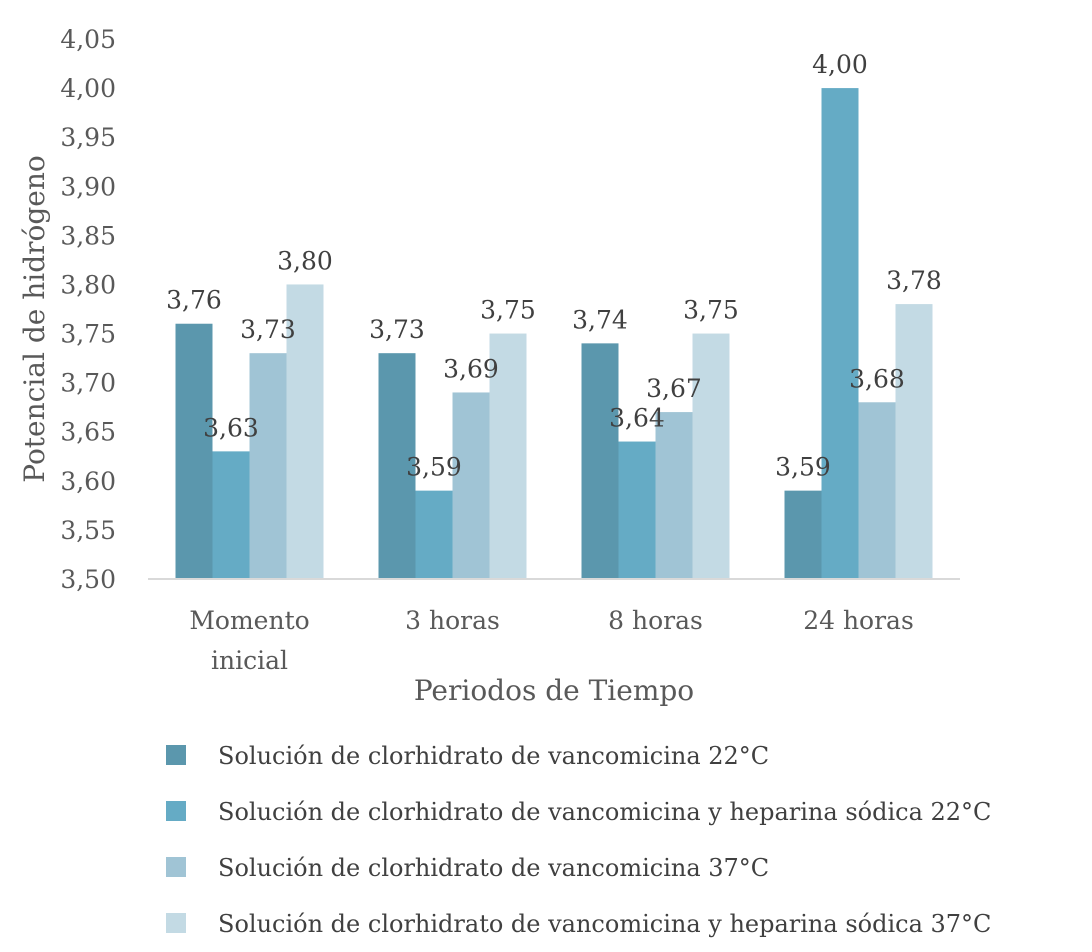 This screenshot has height=952, width=1092. I want to click on y-tick-label: 3,60, so click(88, 481).